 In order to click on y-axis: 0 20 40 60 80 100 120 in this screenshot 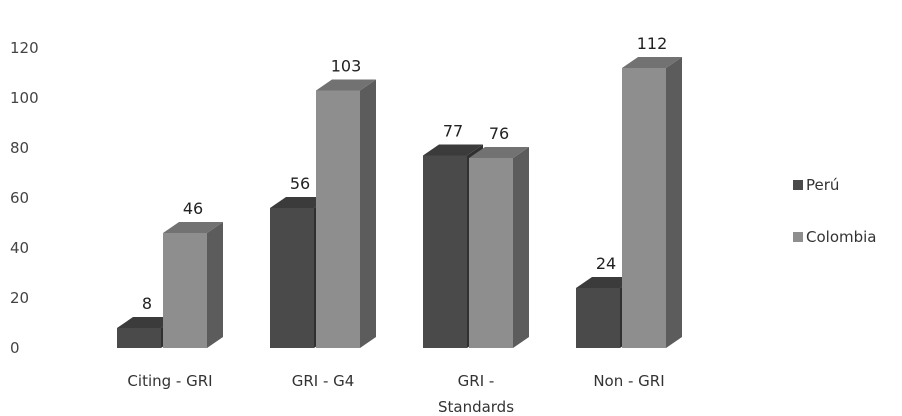, I will do `click(24, 198)`.